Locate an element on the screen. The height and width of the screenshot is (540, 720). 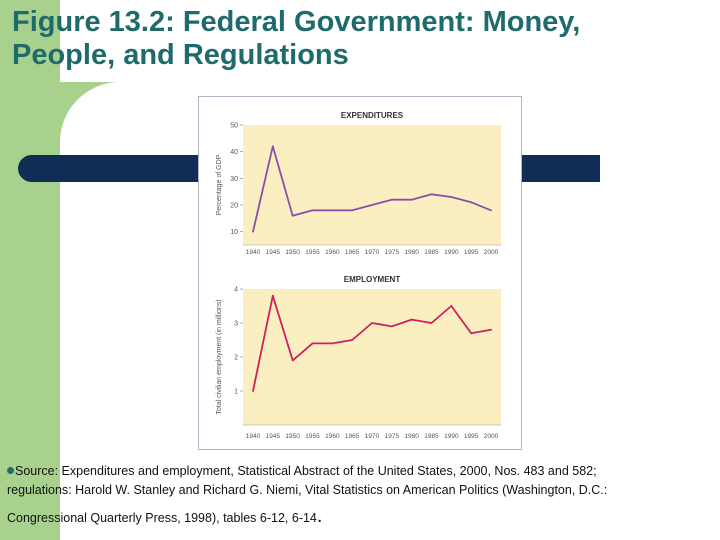
x-tick-label-1-5: 1965 is located at coordinates (352, 436).